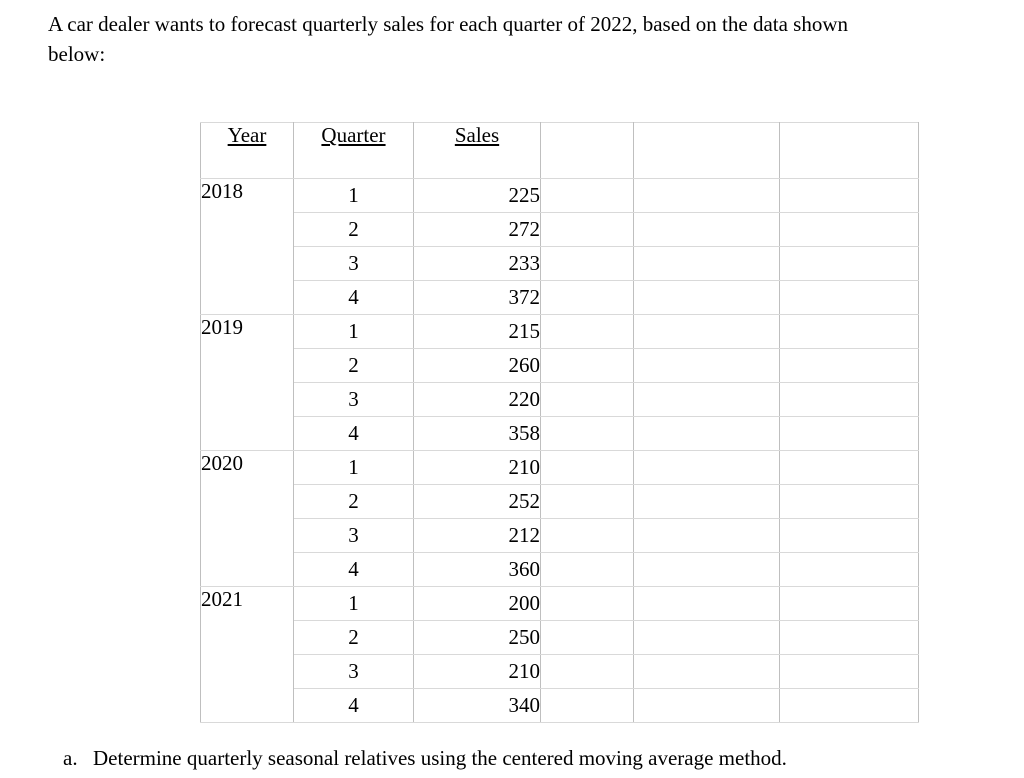  I want to click on sales-cell: 260, so click(477, 365).